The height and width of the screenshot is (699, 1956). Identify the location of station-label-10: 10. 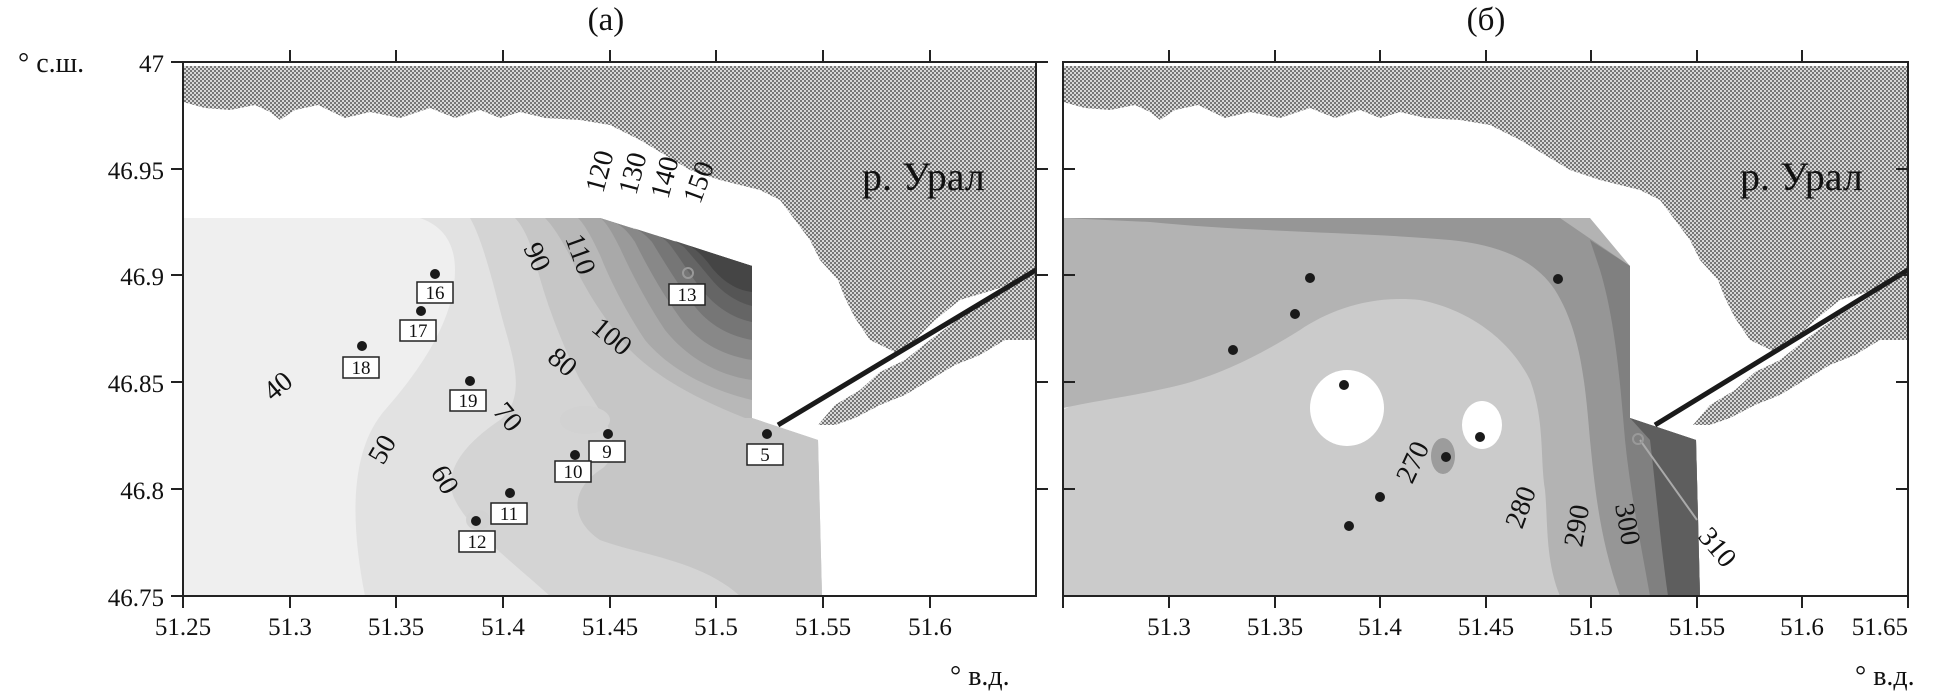
(573, 472).